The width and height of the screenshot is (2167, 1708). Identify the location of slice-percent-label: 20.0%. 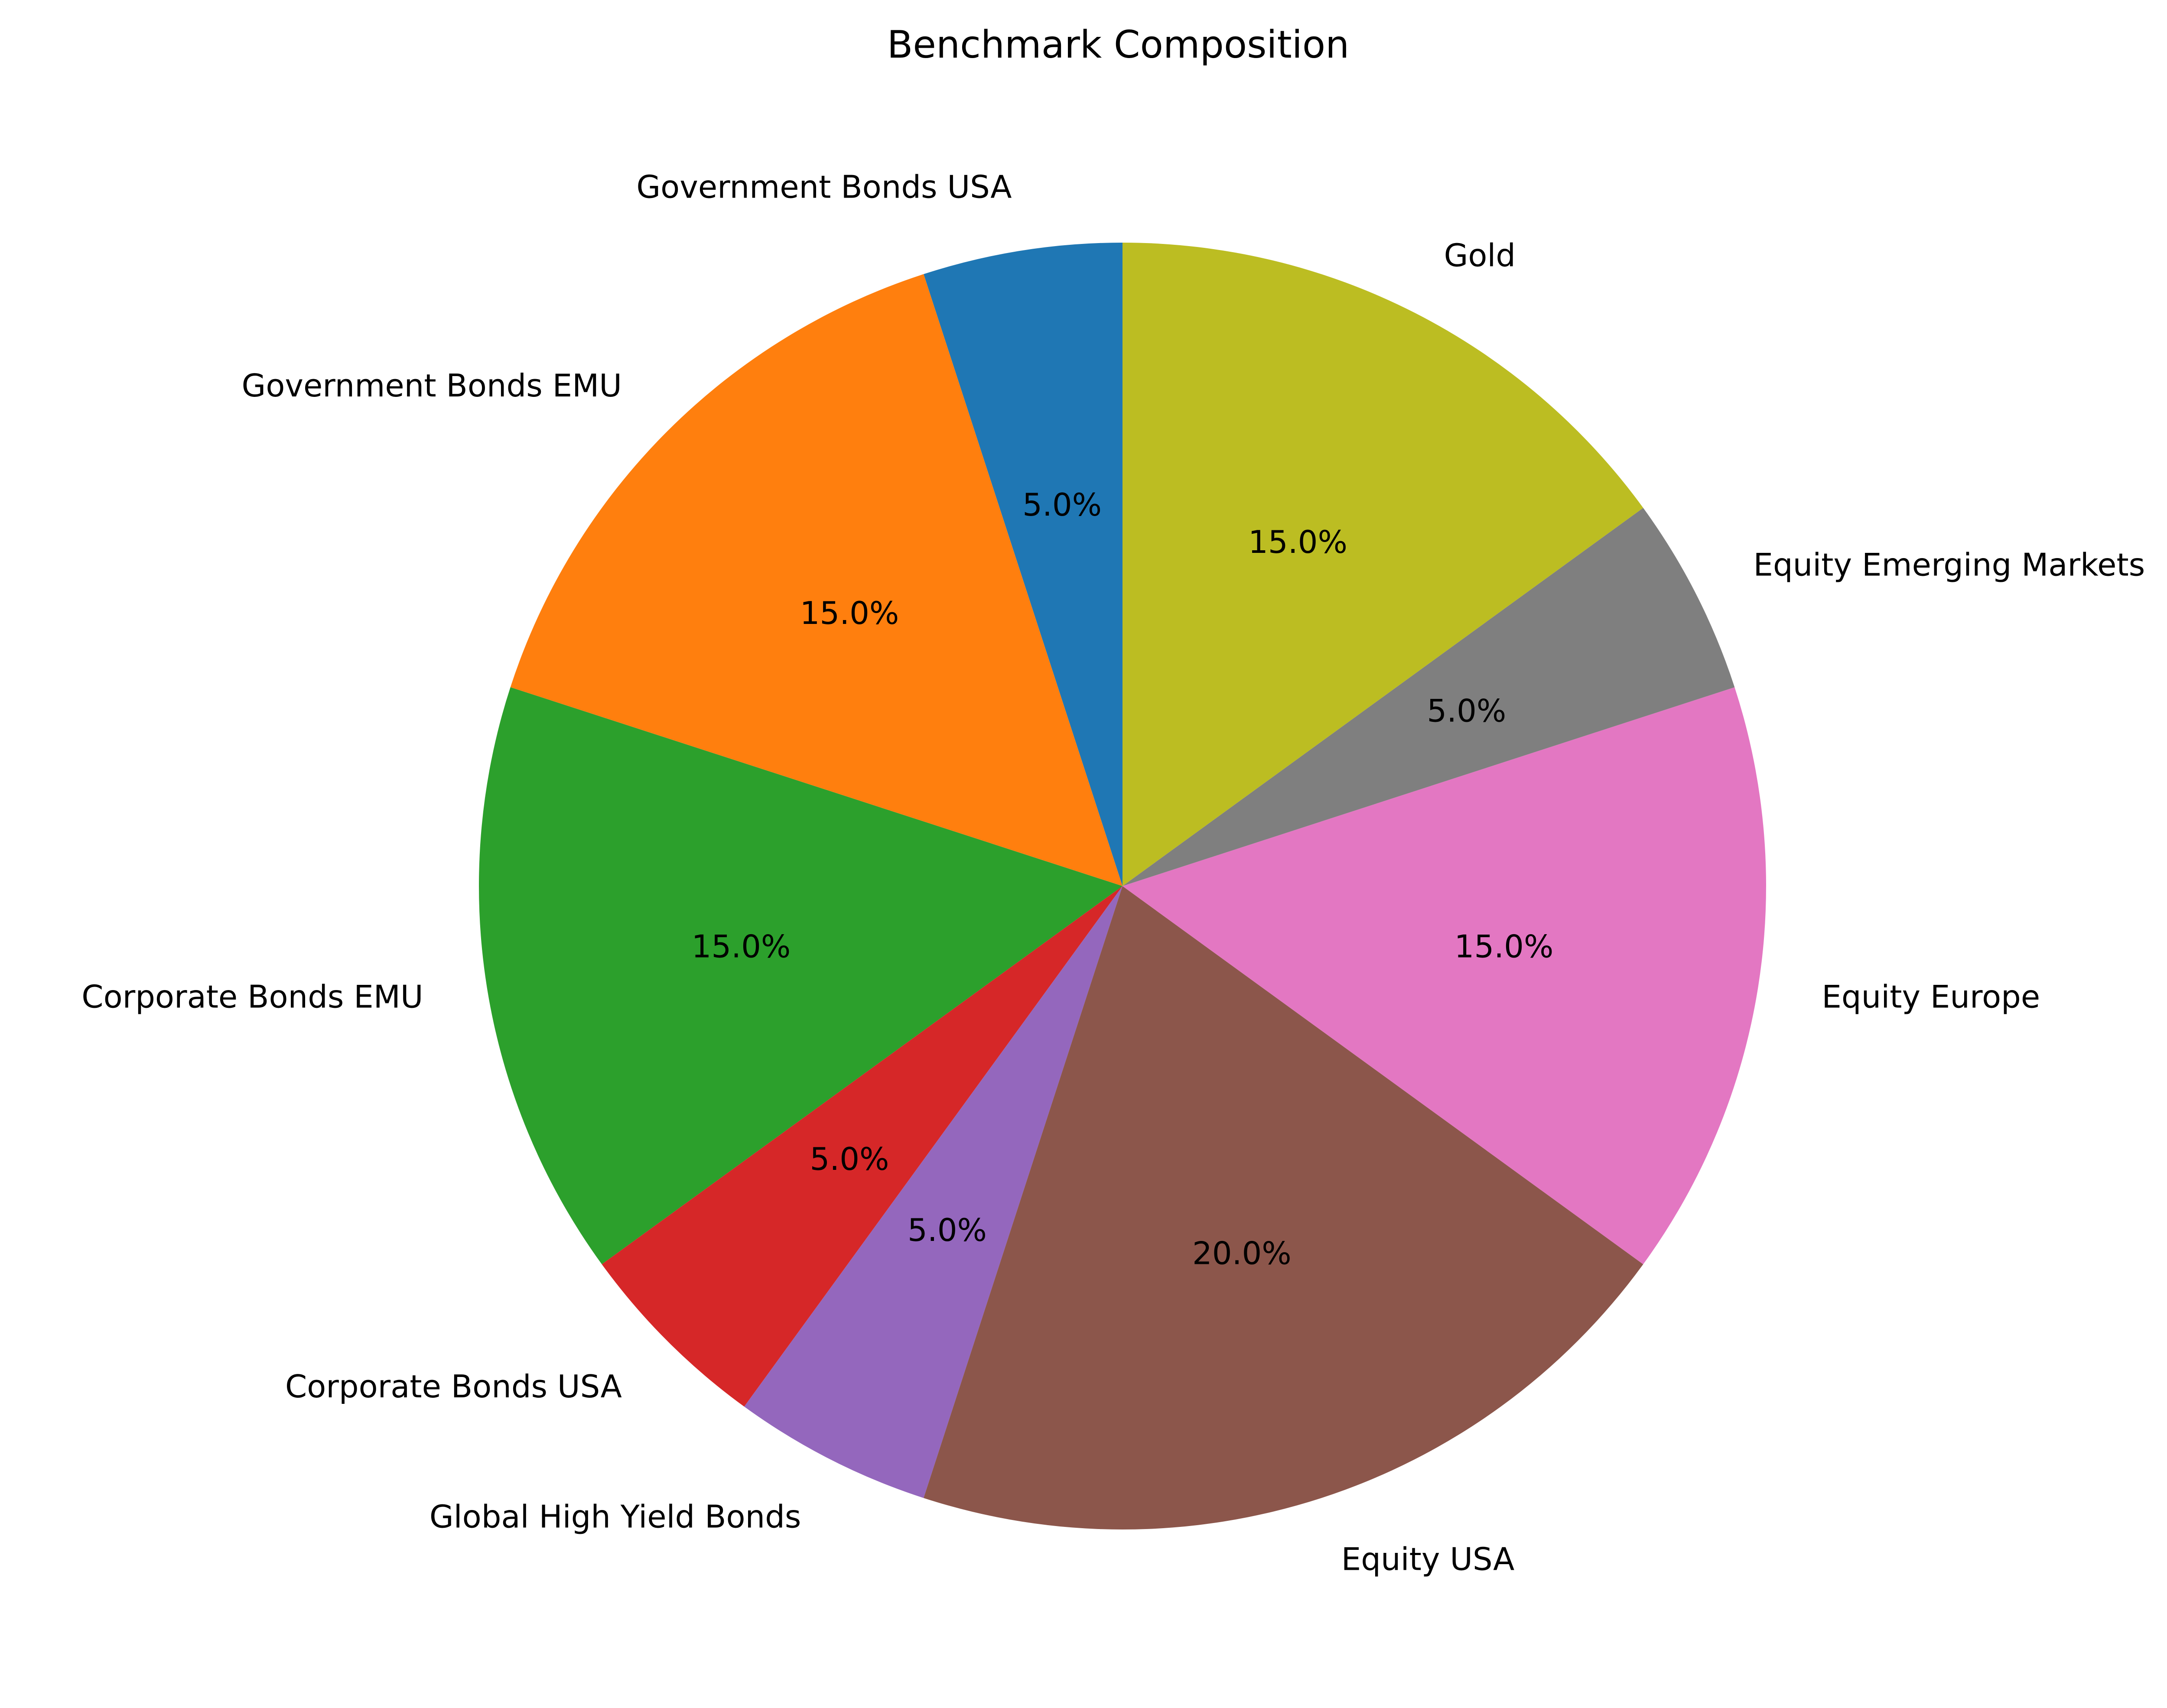
(1242, 1253).